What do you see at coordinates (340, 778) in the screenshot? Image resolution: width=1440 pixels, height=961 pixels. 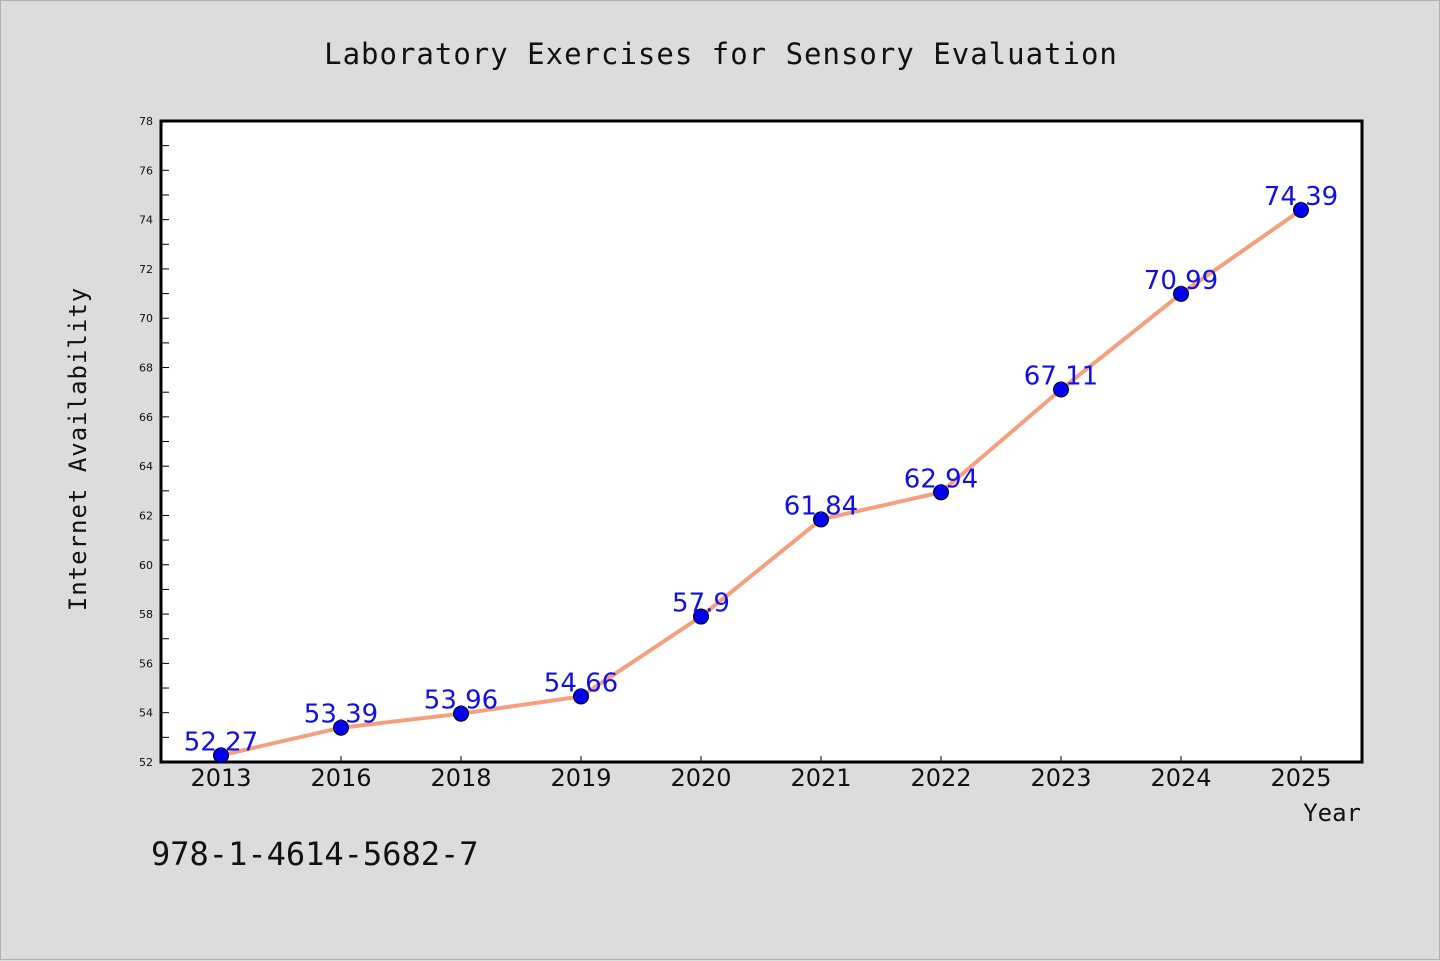 I see `x-tick-label: 2016` at bounding box center [340, 778].